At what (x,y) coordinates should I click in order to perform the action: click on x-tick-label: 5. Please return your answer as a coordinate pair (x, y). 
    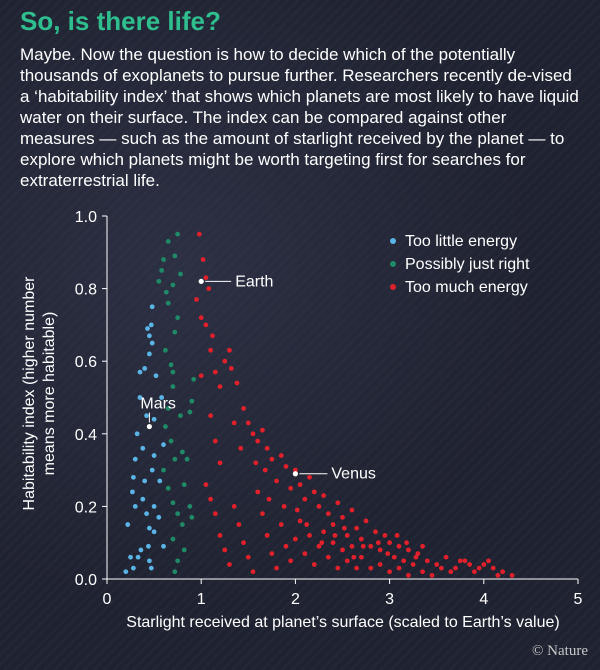
    Looking at the image, I should click on (578, 599).